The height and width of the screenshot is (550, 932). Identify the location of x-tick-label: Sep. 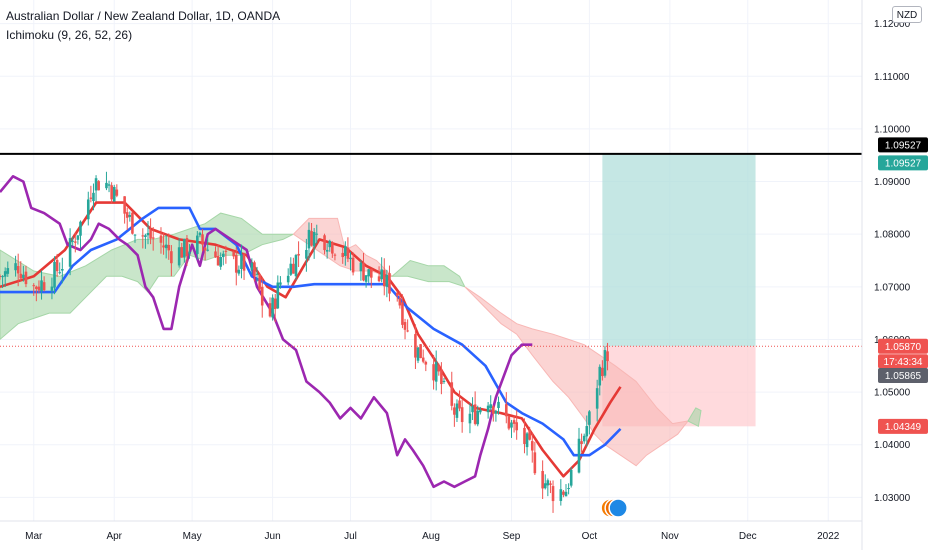
(512, 536).